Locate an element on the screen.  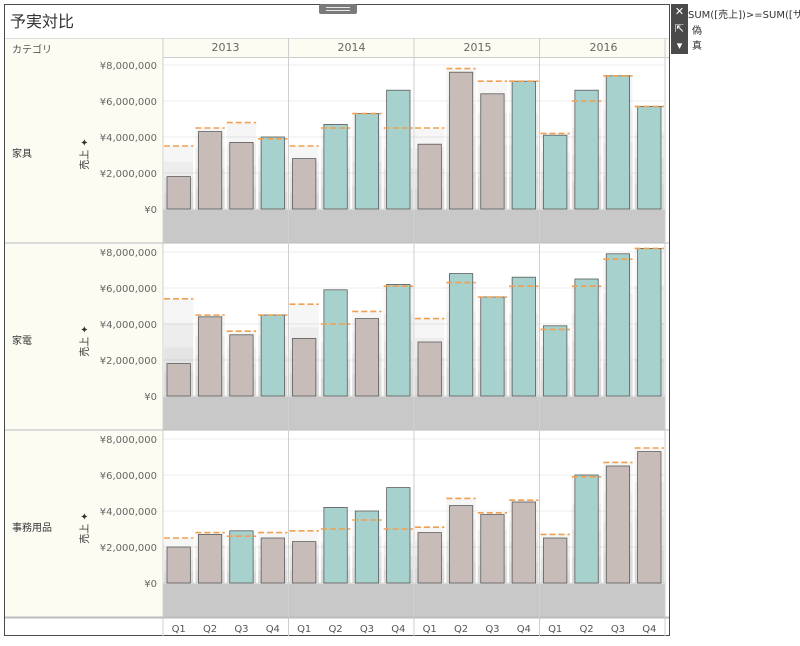
popout-icon: ⇱ is located at coordinates (679, 28).